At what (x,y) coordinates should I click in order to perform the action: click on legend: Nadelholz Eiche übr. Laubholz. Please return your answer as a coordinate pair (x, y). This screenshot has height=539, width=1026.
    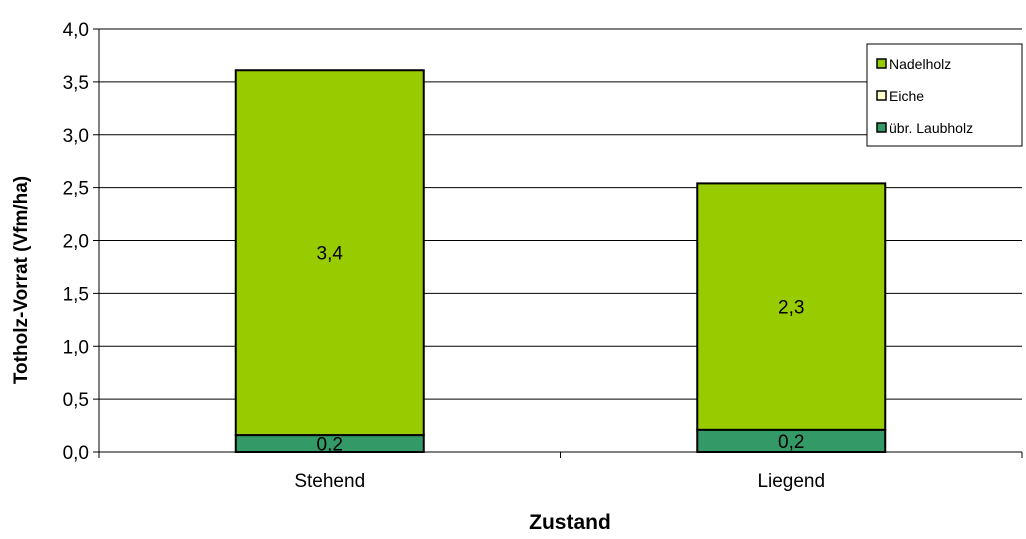
    Looking at the image, I should click on (944, 95).